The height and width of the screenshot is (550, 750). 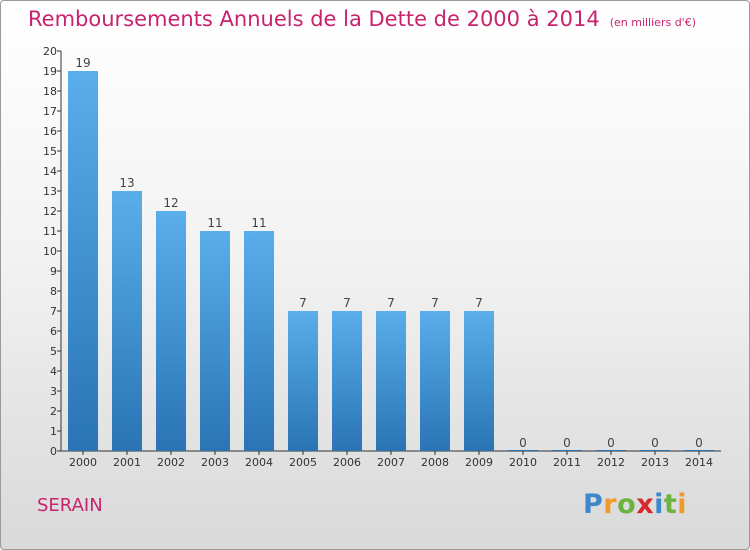 I want to click on x-tick-label: 2000, so click(x=83, y=462).